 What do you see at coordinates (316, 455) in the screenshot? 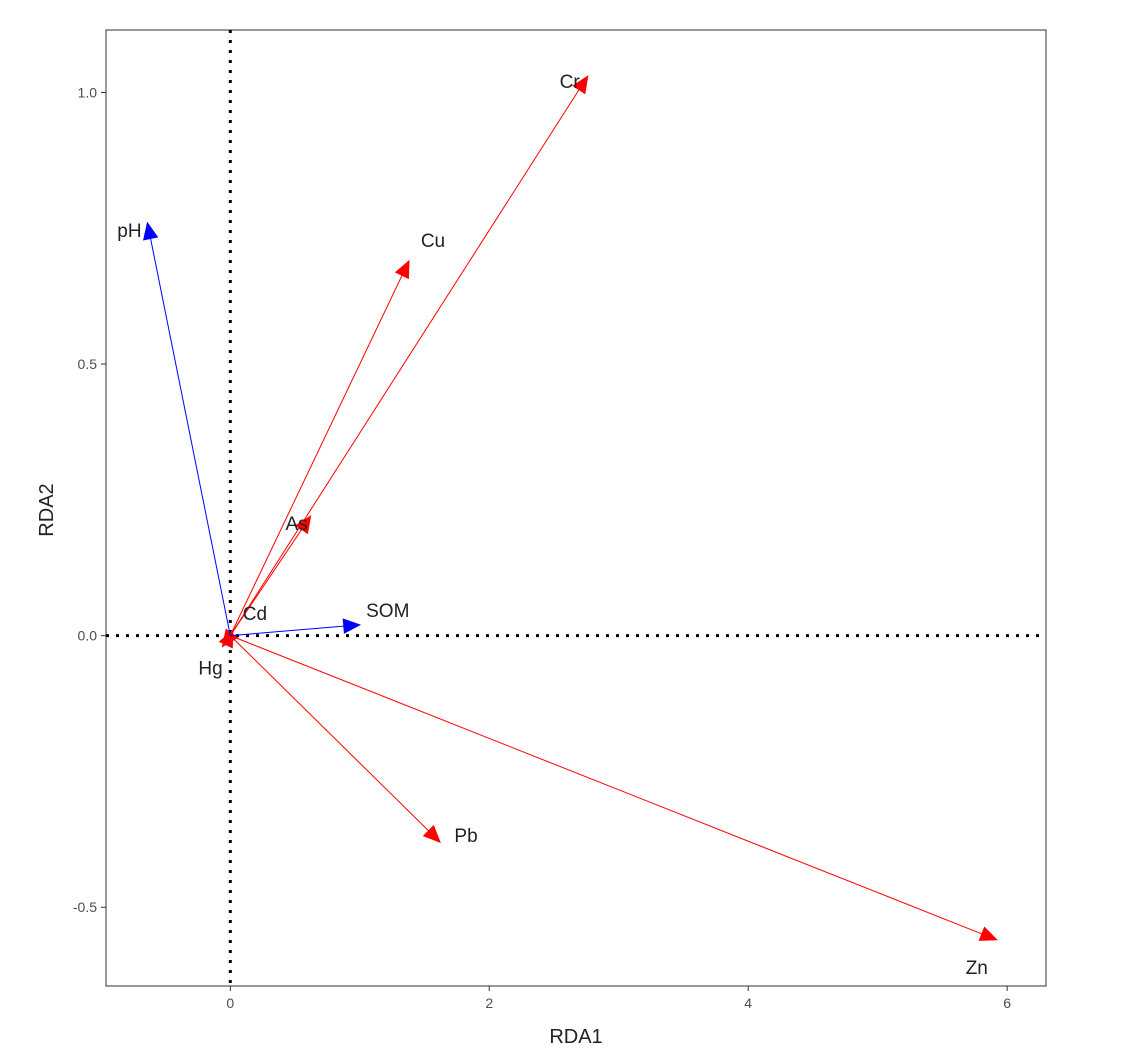
I see `arrow-line-cu` at bounding box center [316, 455].